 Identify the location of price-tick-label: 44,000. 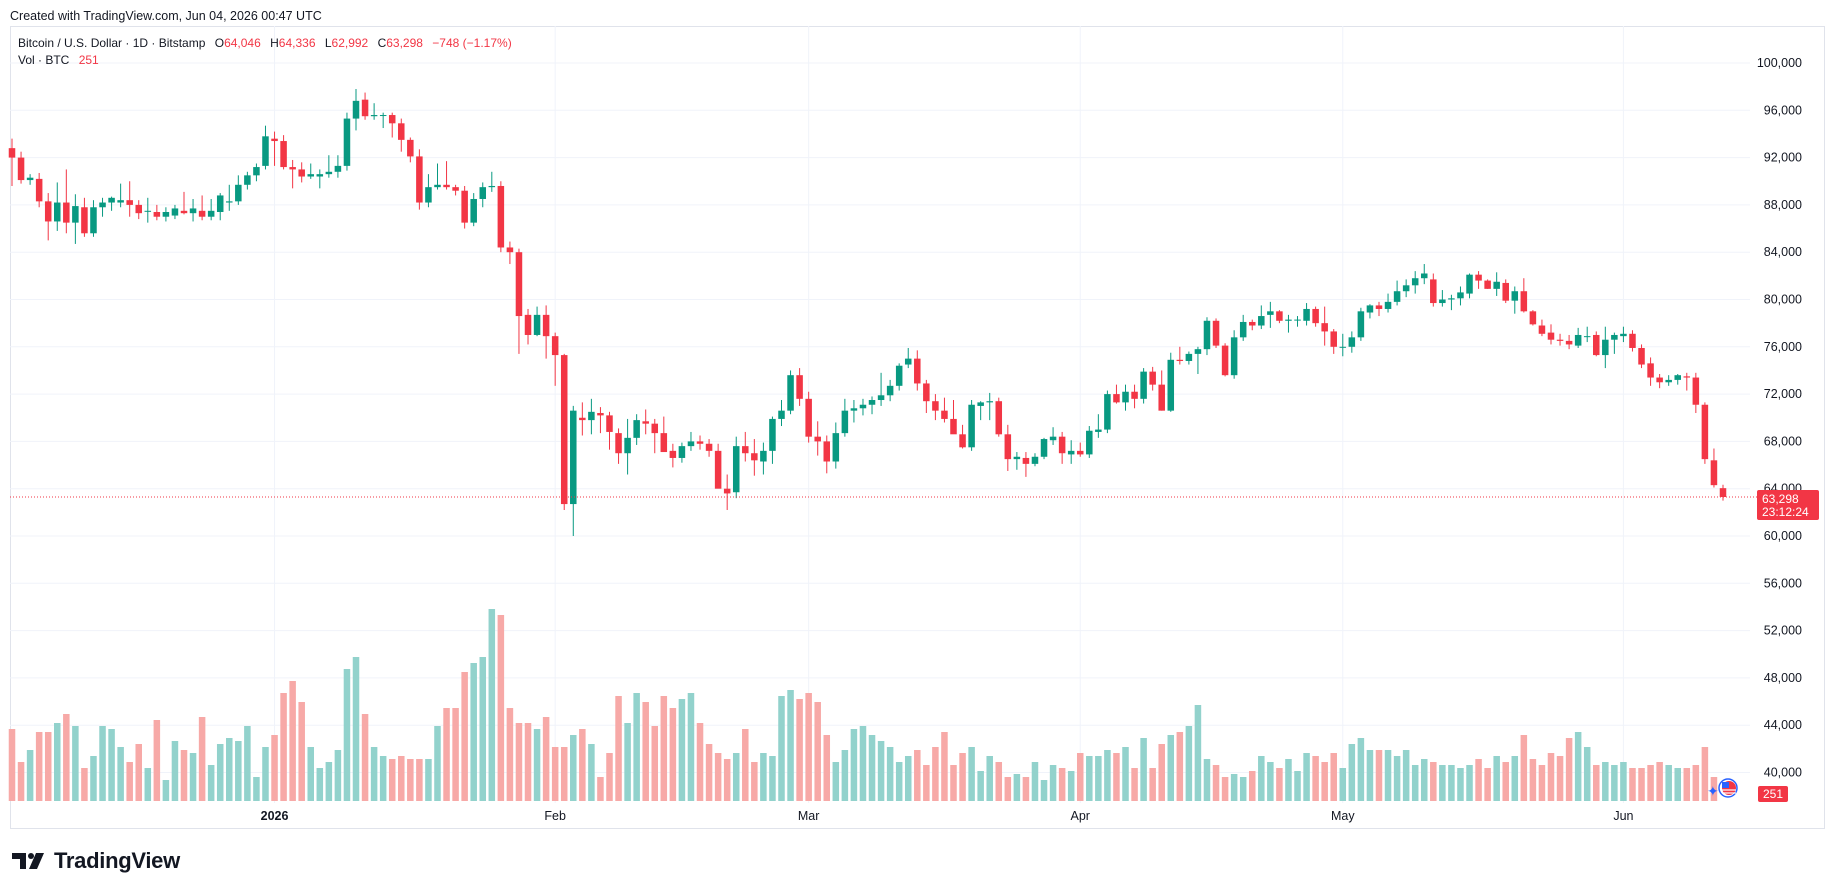
(1783, 725).